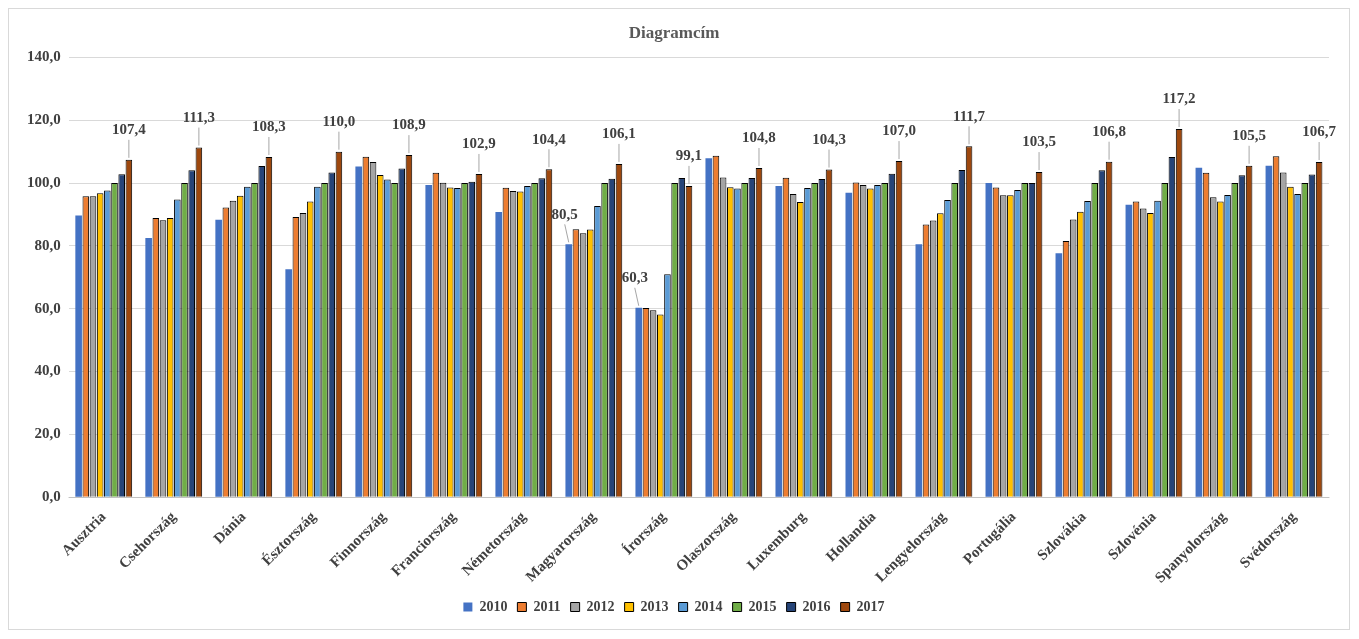 The width and height of the screenshot is (1359, 639). What do you see at coordinates (689, 155) in the screenshot?
I see `data-label: 99,1` at bounding box center [689, 155].